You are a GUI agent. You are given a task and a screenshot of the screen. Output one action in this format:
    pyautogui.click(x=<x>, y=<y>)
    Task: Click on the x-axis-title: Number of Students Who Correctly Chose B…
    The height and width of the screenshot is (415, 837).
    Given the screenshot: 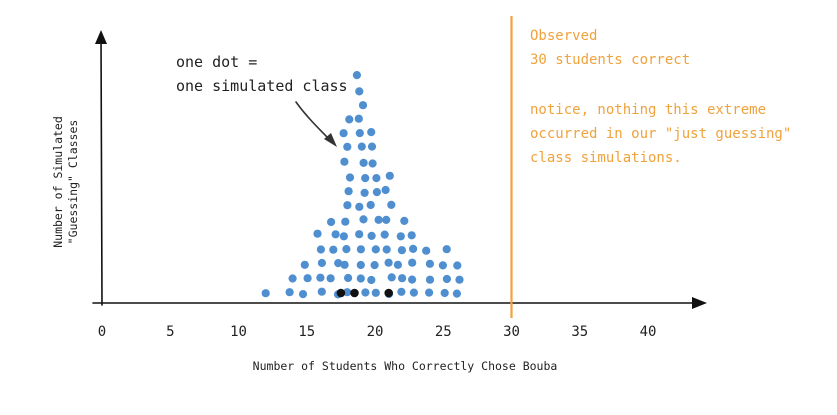 What is the action you would take?
    pyautogui.click(x=405, y=366)
    